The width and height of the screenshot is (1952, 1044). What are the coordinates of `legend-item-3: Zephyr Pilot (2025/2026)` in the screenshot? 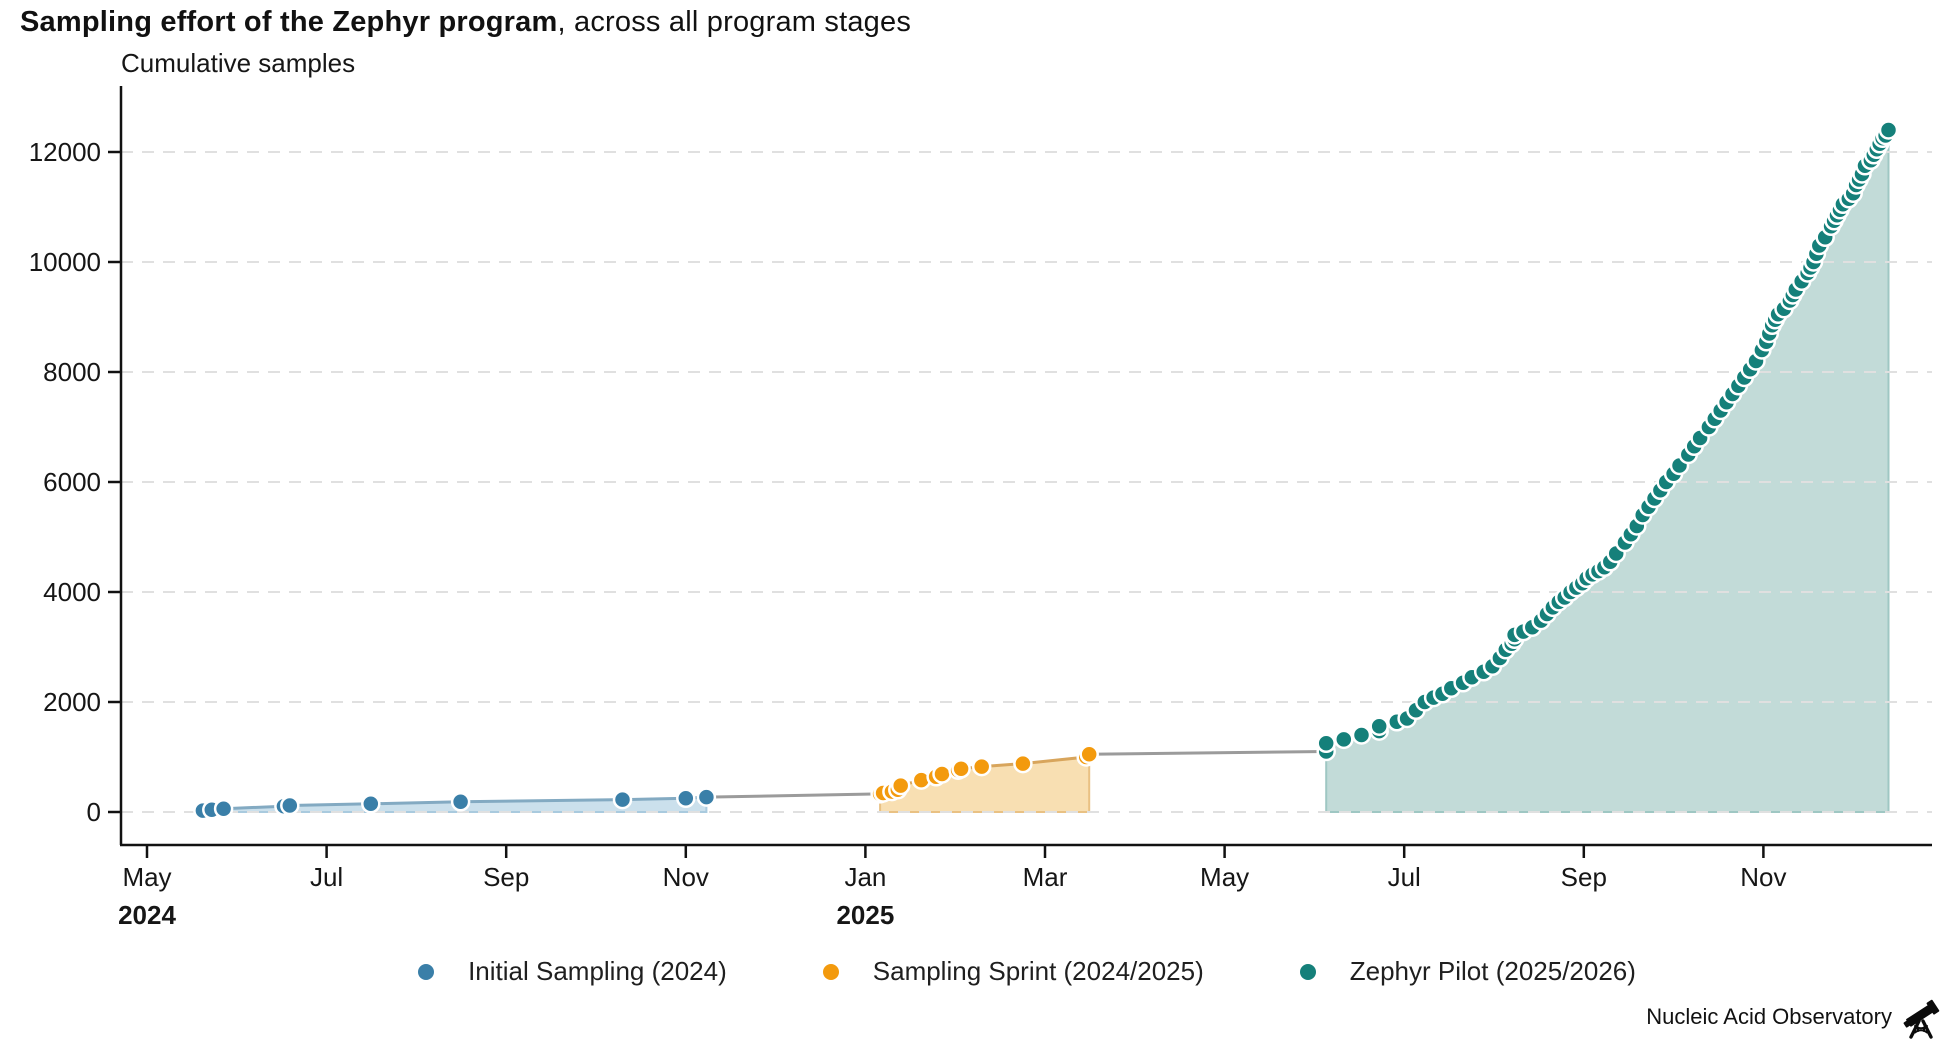 It's located at (1467, 971).